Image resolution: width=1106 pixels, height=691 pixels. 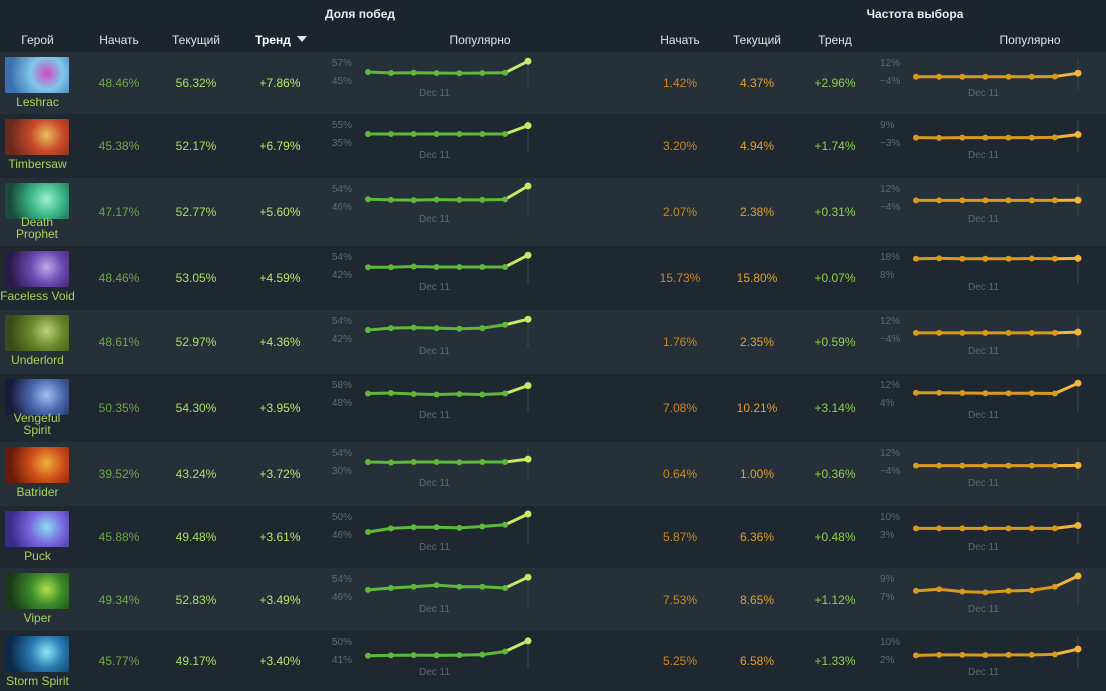 I want to click on col-winrate-current: Текущий, so click(x=196, y=40).